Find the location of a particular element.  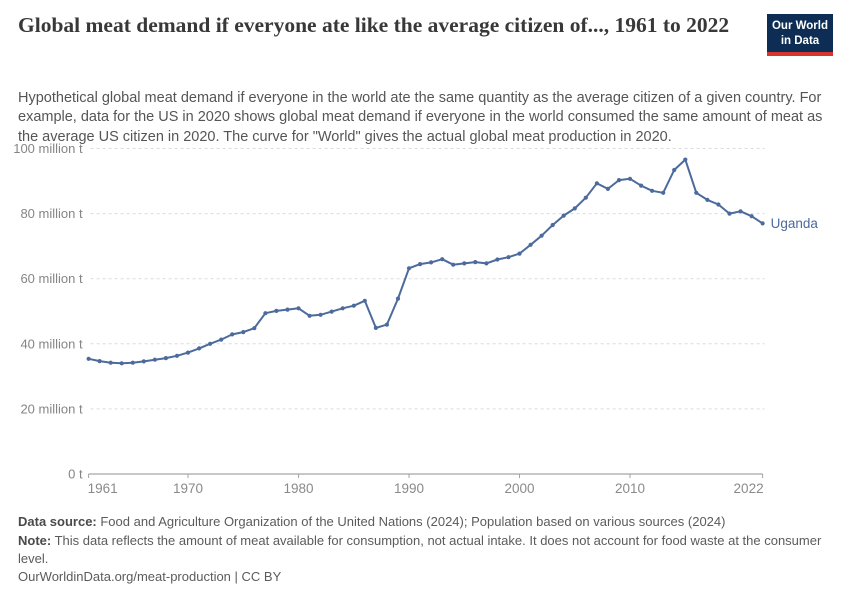

y-axis-tick-label: 40 million t is located at coordinates (51, 343).